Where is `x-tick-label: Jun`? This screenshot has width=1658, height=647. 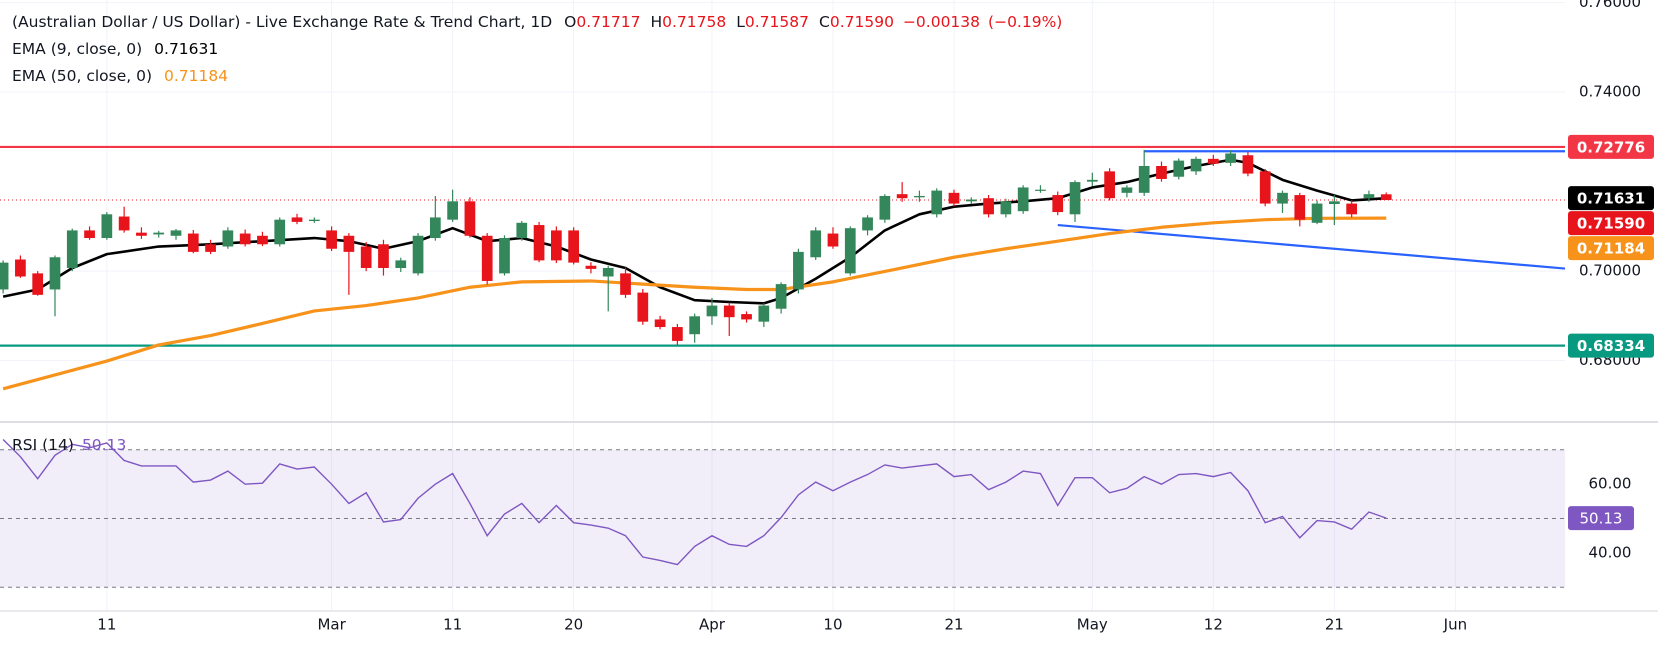 x-tick-label: Jun is located at coordinates (1455, 625).